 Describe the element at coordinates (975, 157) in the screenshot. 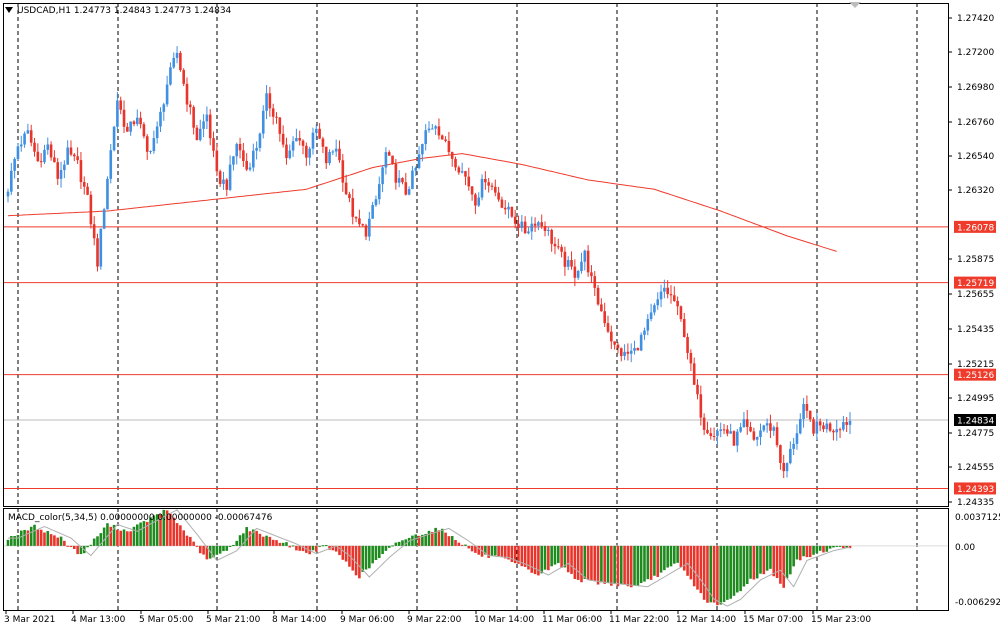

I see `price-tick-label: 1.26540` at that location.